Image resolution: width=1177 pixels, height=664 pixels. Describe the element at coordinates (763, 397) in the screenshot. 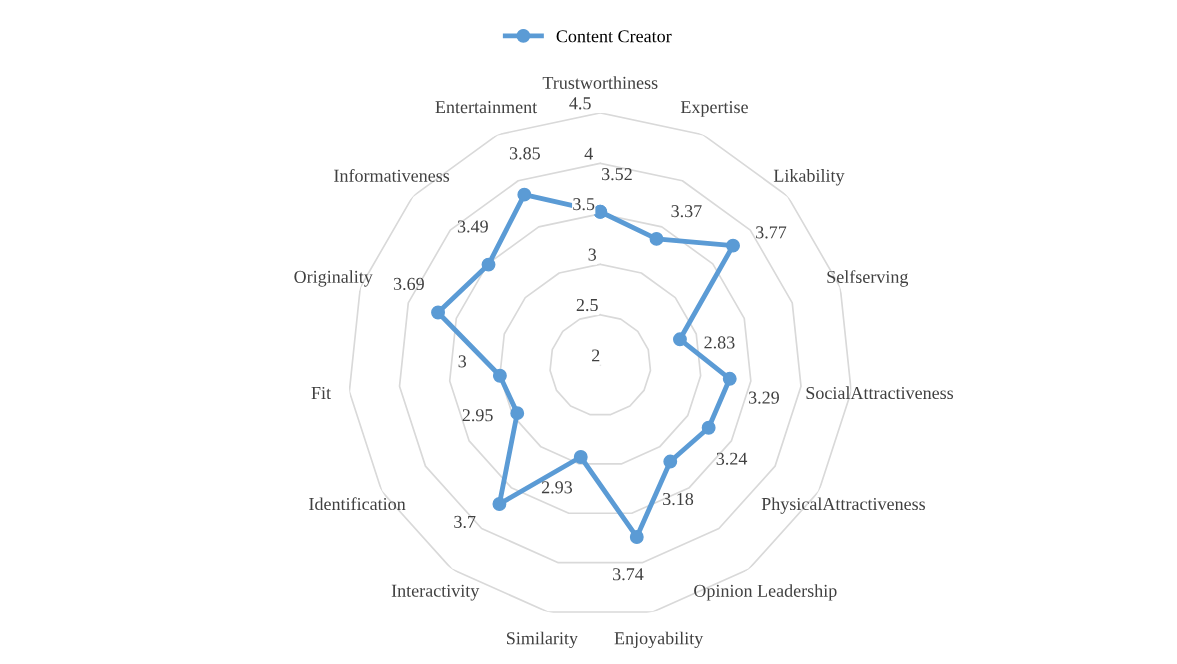

I see `data-label: 3.29` at that location.